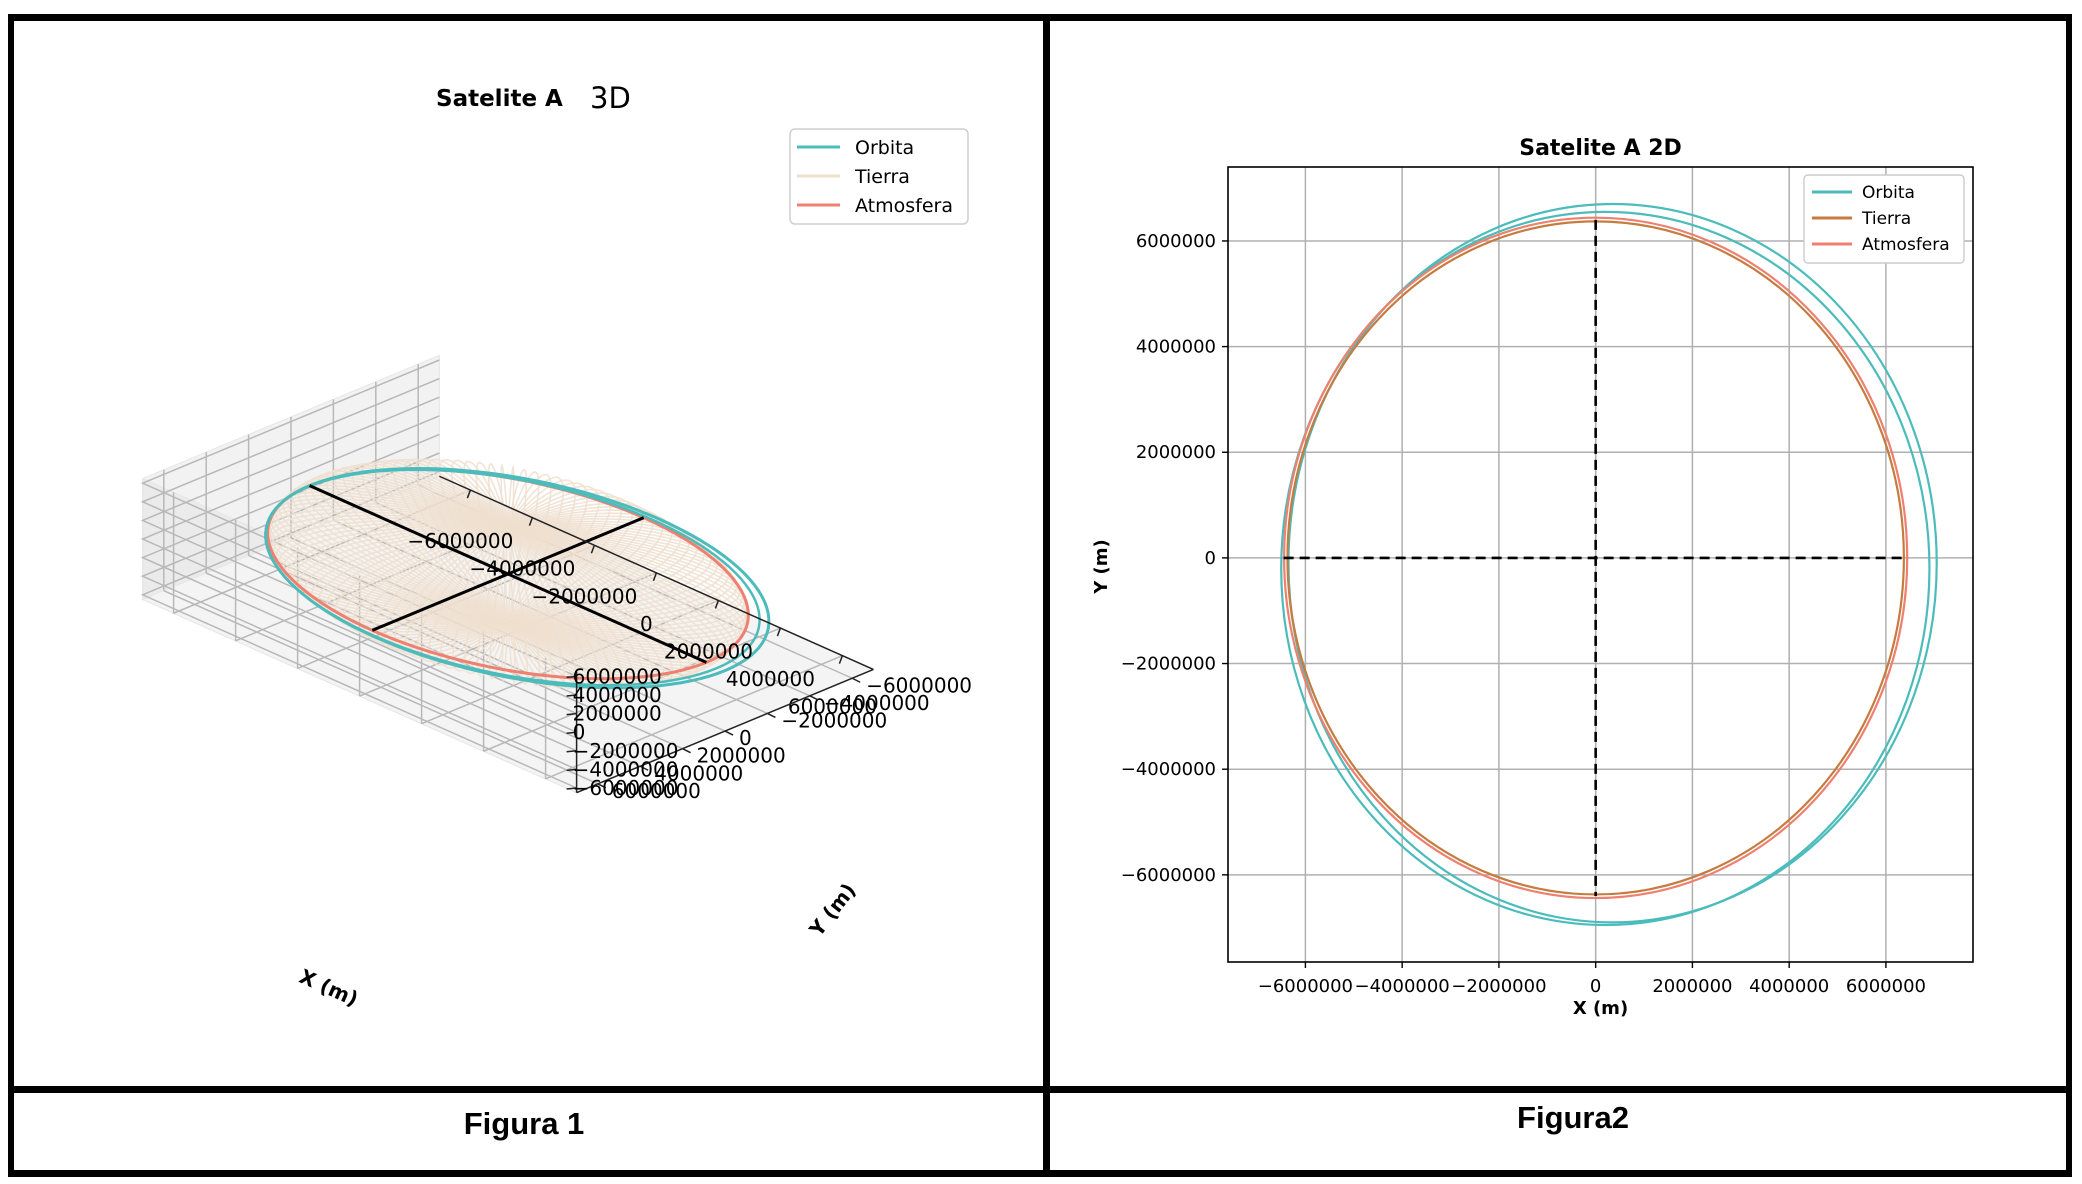 The height and width of the screenshot is (1184, 2082). What do you see at coordinates (1600, 148) in the screenshot?
I see `chart-title-2d: Satelite A 2D` at bounding box center [1600, 148].